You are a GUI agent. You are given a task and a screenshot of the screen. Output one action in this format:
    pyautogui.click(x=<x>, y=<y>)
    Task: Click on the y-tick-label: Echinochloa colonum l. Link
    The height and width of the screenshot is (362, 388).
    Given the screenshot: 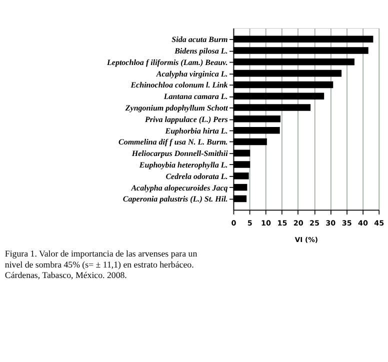 What is the action you would take?
    pyautogui.click(x=179, y=85)
    